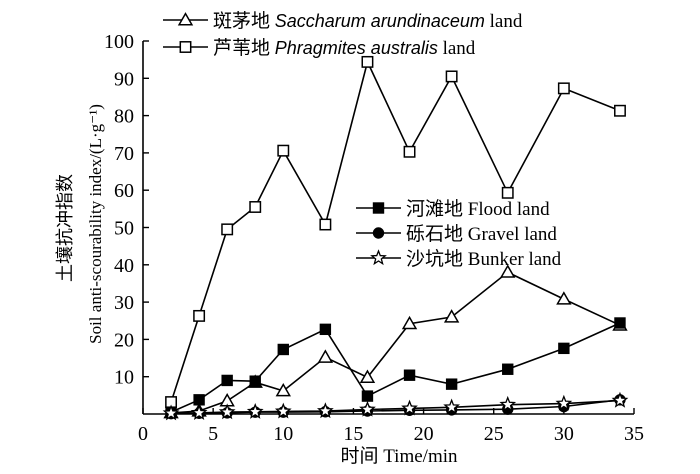 The width and height of the screenshot is (700, 474). What do you see at coordinates (634, 434) in the screenshot?
I see `x-tick-label: 35` at bounding box center [634, 434].